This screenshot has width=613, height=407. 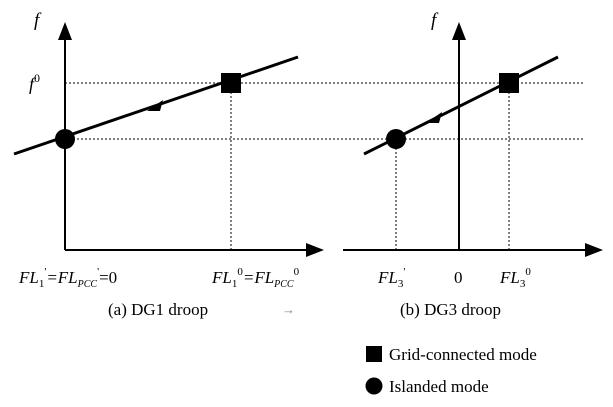 I want to click on panel-b-y-axis-arrow, so click(x=459, y=31).